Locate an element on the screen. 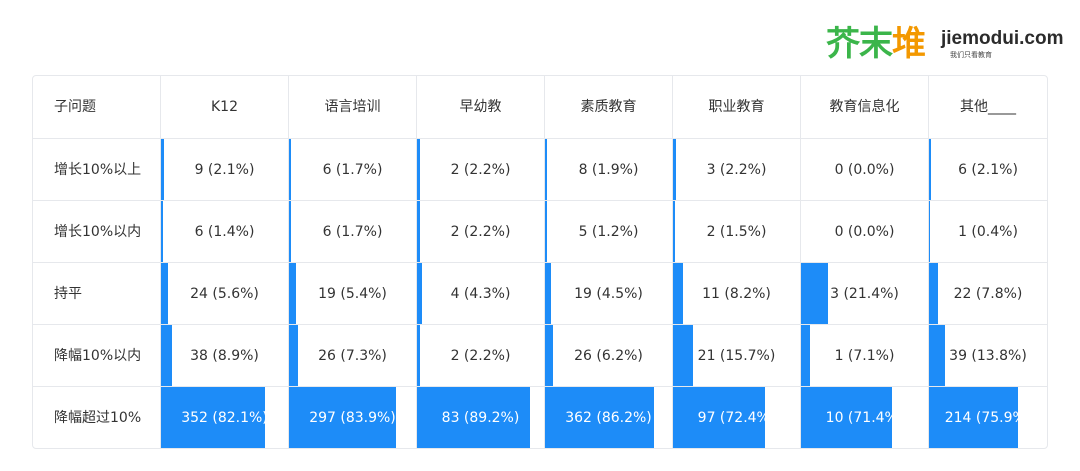 This screenshot has height=471, width=1080. row-header: 降幅10%以内 is located at coordinates (97, 356).